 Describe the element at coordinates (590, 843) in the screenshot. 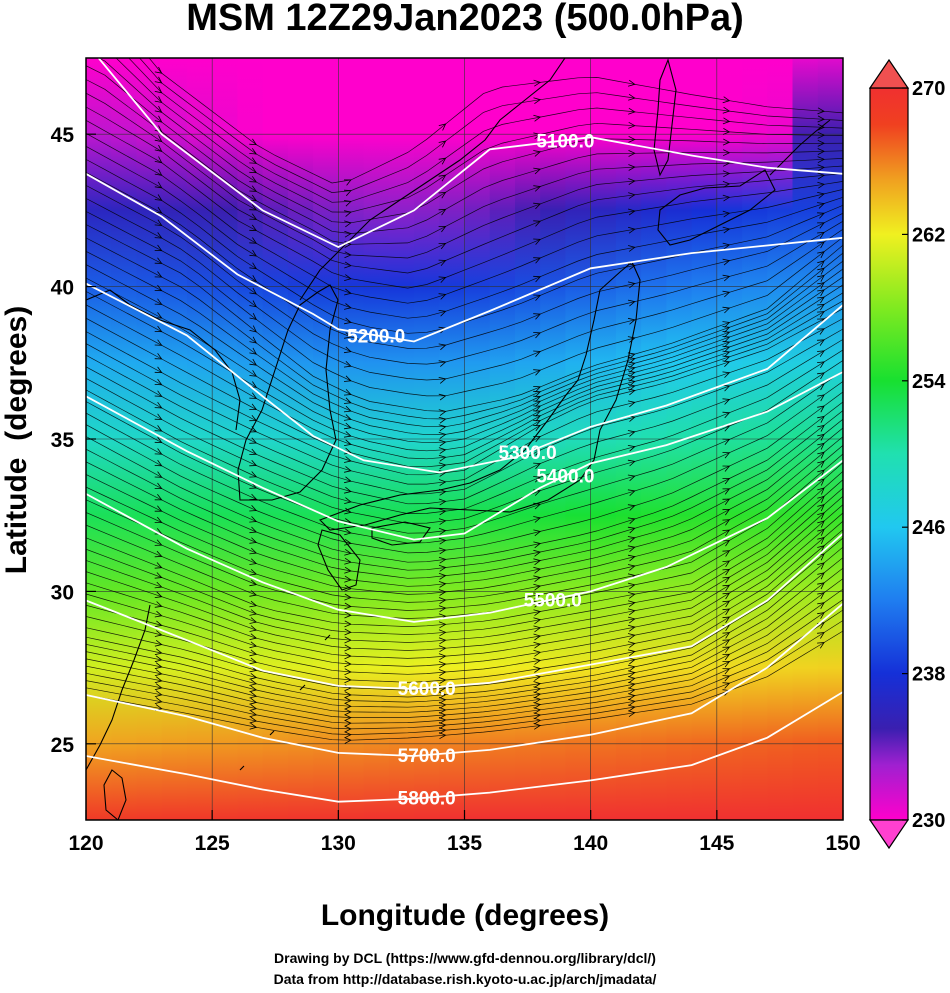

I see `x-tick-label: 140` at that location.